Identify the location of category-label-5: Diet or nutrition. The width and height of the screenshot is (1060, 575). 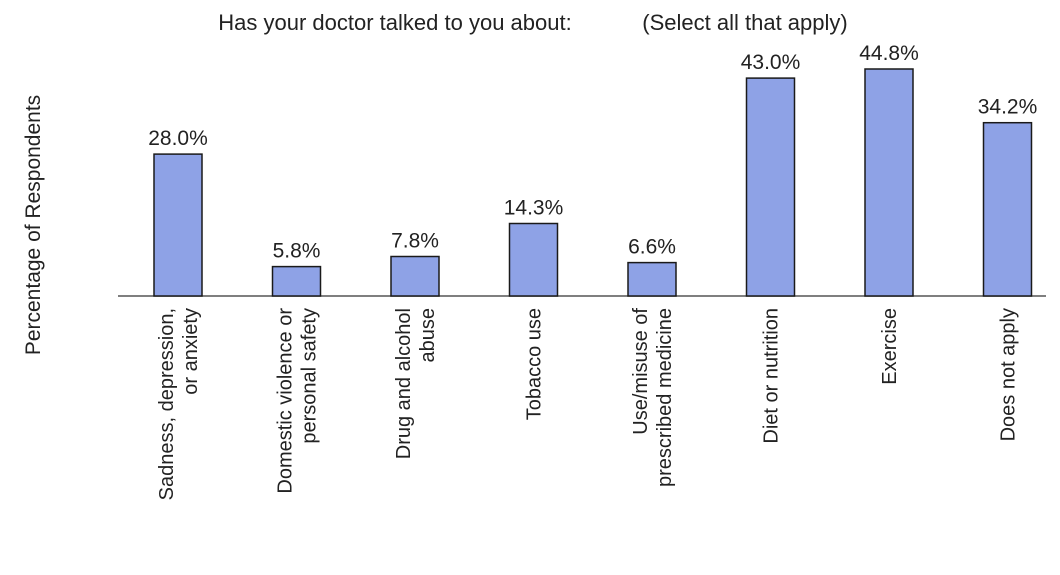
(772, 376).